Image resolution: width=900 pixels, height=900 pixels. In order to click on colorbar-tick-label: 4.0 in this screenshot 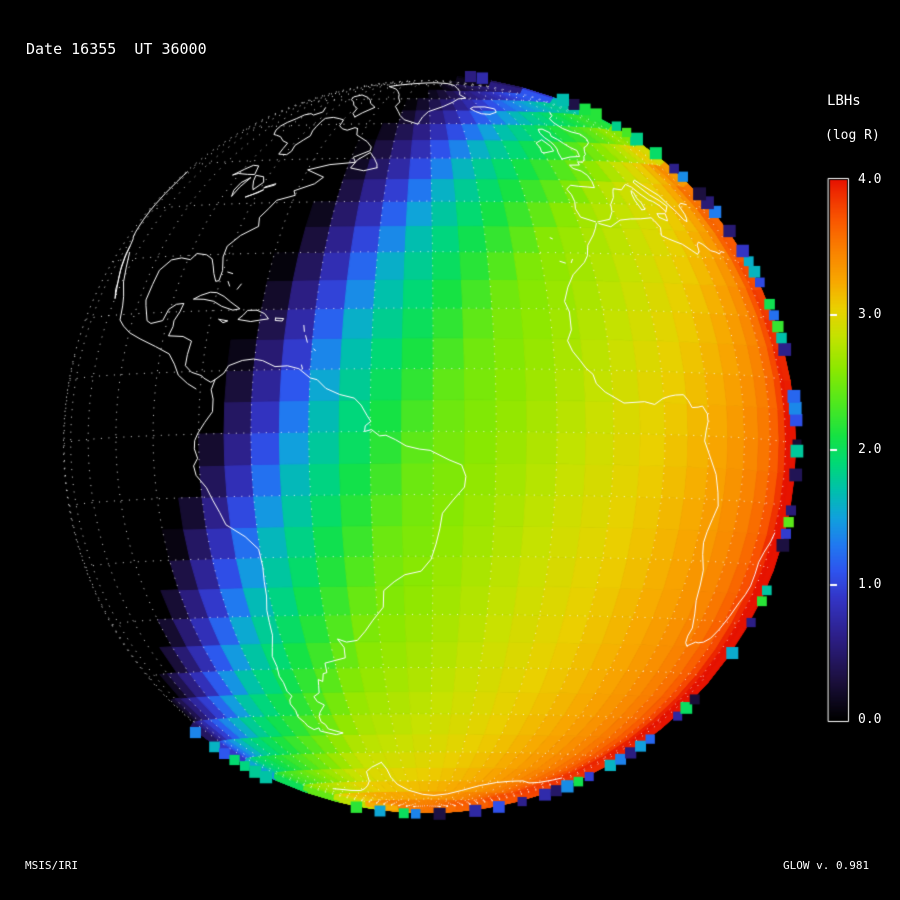, I will do `click(870, 179)`.